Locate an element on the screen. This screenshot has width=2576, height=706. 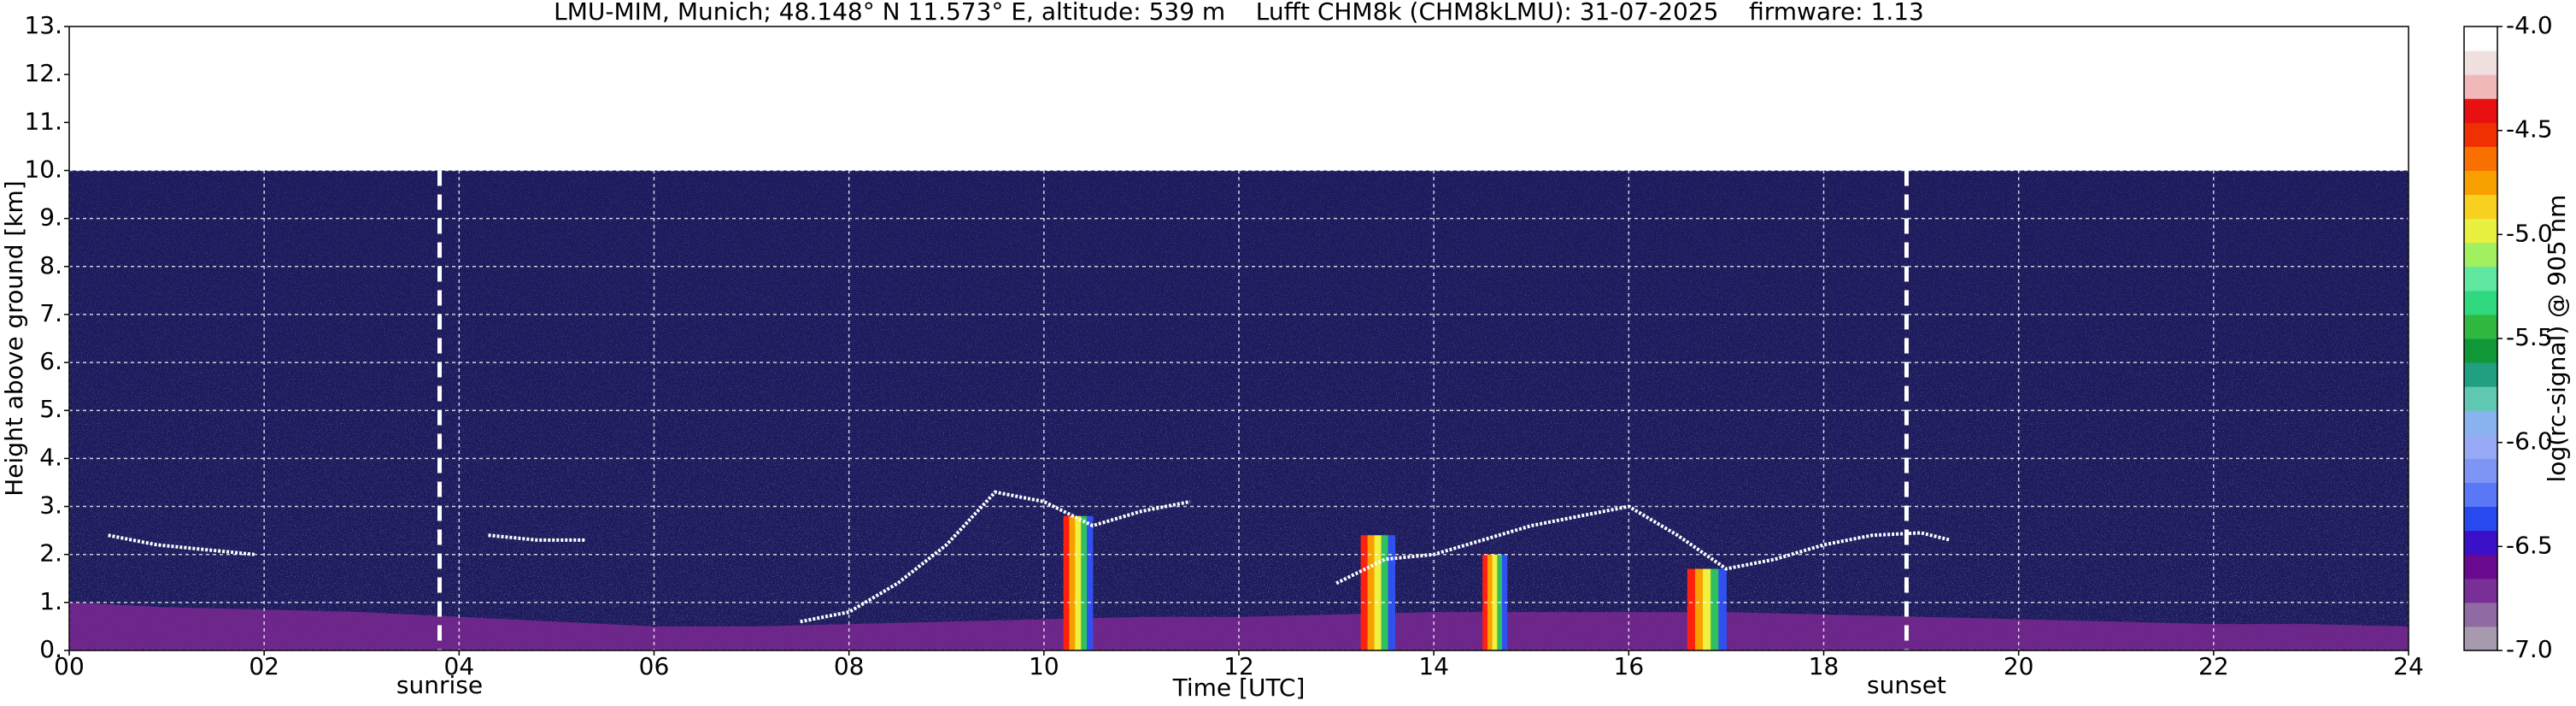
y-tick-label: 8. is located at coordinates (50, 265).